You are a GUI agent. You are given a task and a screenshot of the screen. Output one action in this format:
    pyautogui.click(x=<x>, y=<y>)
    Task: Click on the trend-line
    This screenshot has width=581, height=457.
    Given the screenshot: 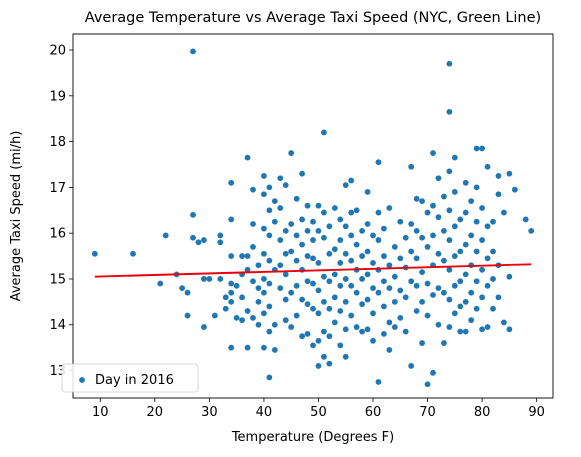 What is the action you would take?
    pyautogui.click(x=313, y=270)
    